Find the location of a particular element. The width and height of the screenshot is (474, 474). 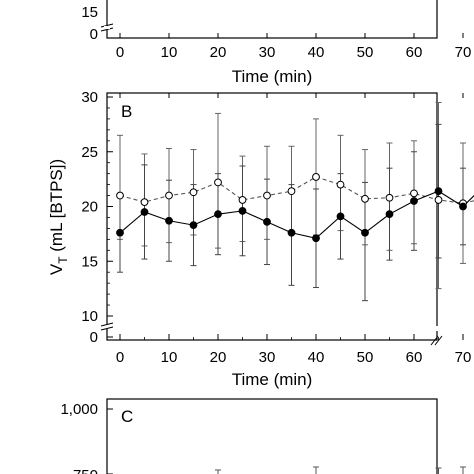

panel-c-frame is located at coordinates (272, 436).